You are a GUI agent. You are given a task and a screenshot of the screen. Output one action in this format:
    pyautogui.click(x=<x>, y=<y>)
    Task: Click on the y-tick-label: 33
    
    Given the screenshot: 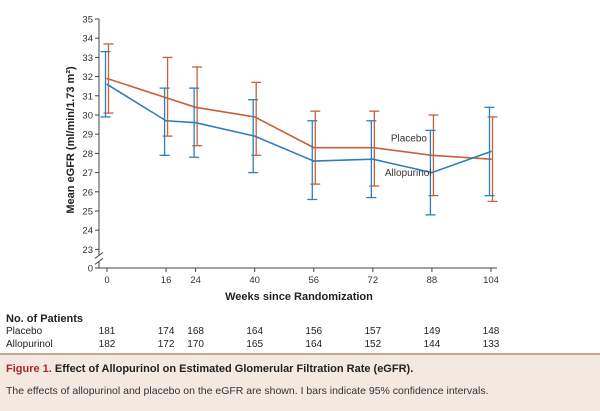 What is the action you would take?
    pyautogui.click(x=87, y=58)
    